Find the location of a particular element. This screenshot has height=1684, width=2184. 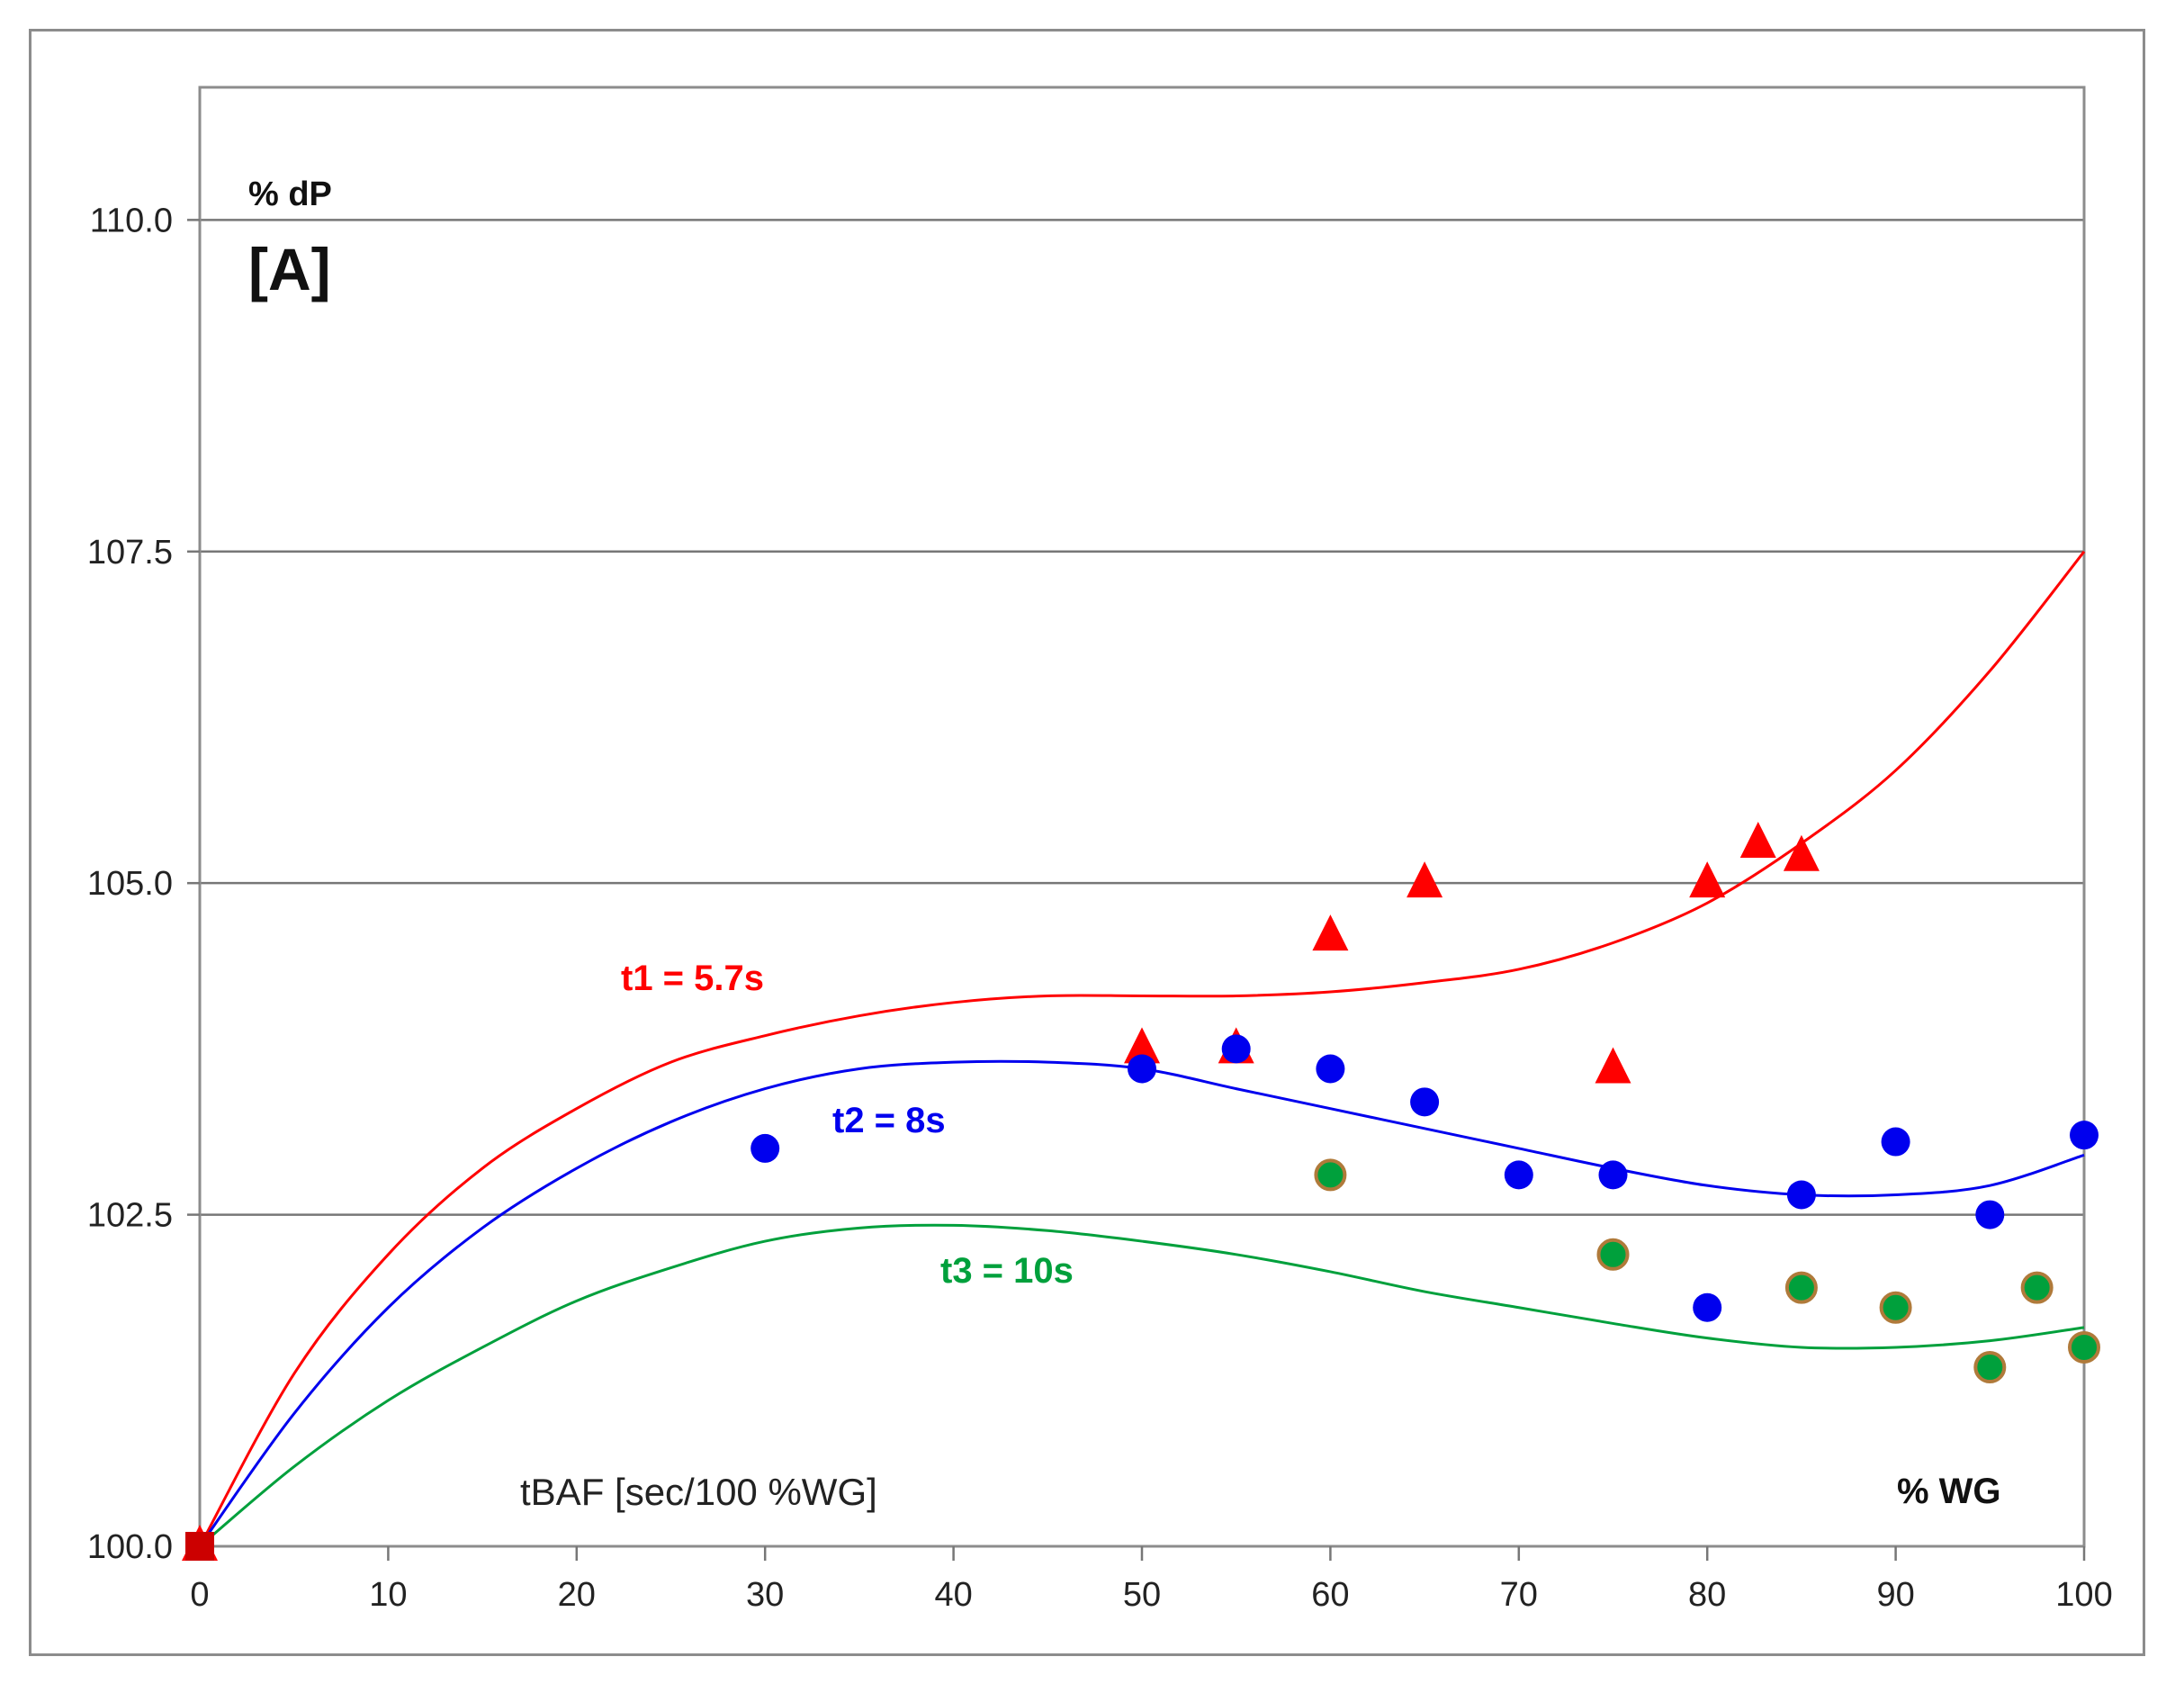

x-tick-label: 10 is located at coordinates (388, 1595).